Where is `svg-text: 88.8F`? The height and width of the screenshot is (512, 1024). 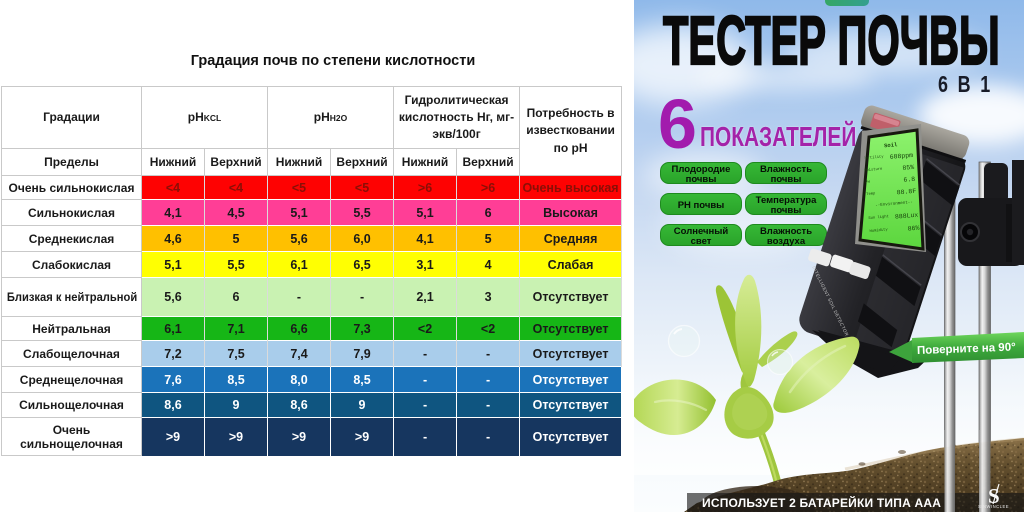
svg-text: 88.8F is located at coordinates (906, 192).